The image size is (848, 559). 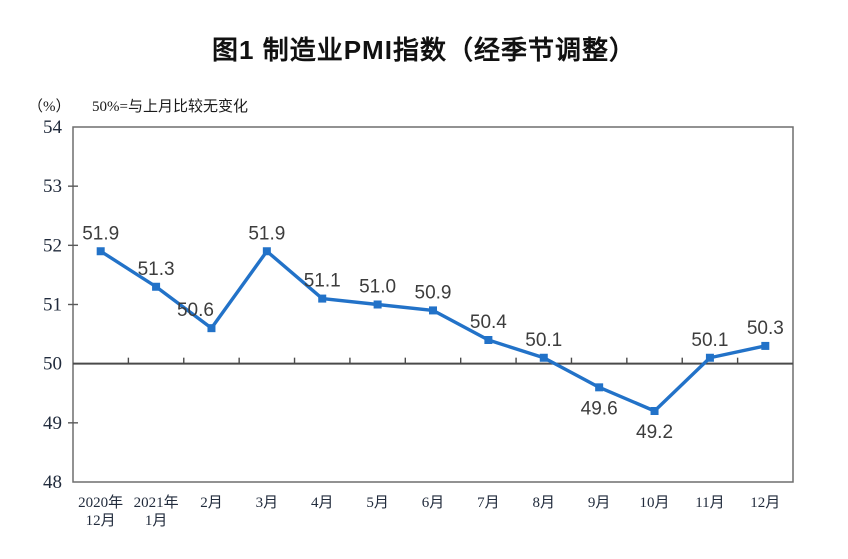 What do you see at coordinates (654, 432) in the screenshot?
I see `data-point-label: 49.2` at bounding box center [654, 432].